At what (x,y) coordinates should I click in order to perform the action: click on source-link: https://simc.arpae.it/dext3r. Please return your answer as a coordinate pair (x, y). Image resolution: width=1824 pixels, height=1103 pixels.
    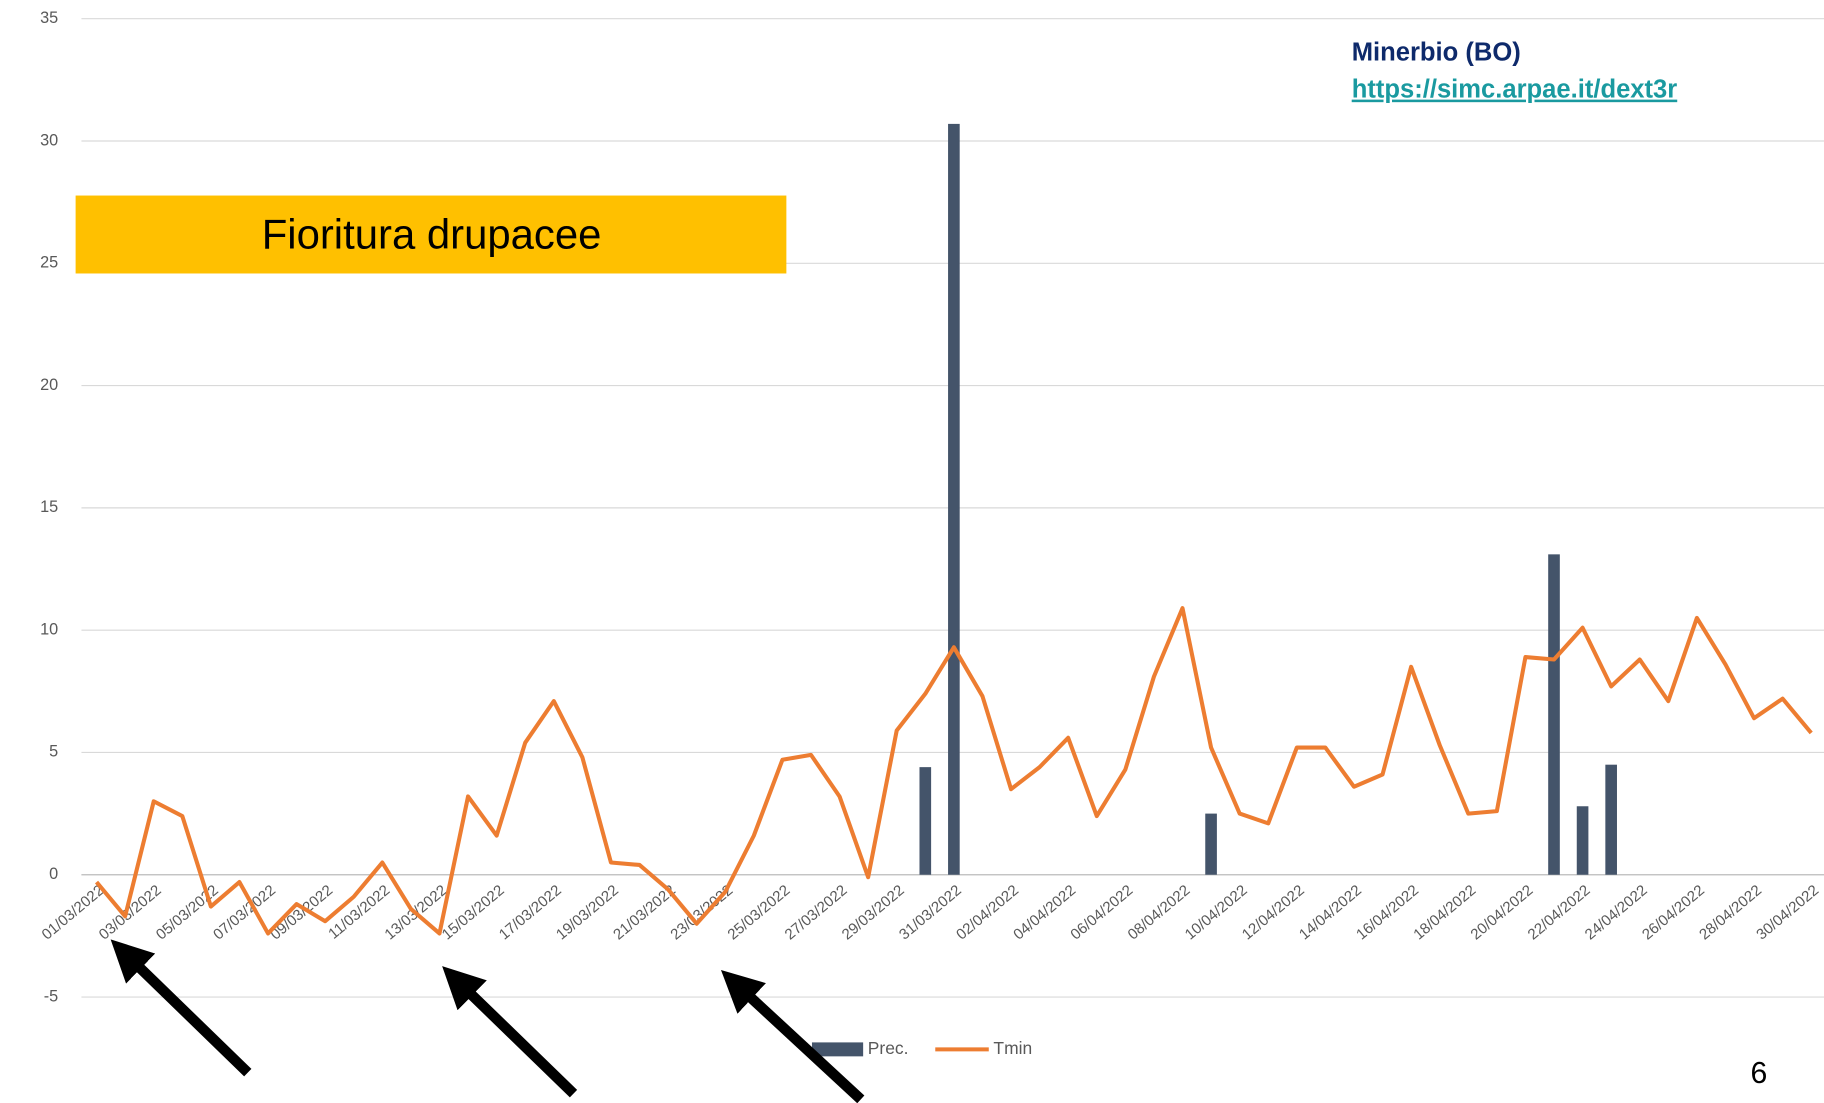
    Looking at the image, I should click on (1515, 90).